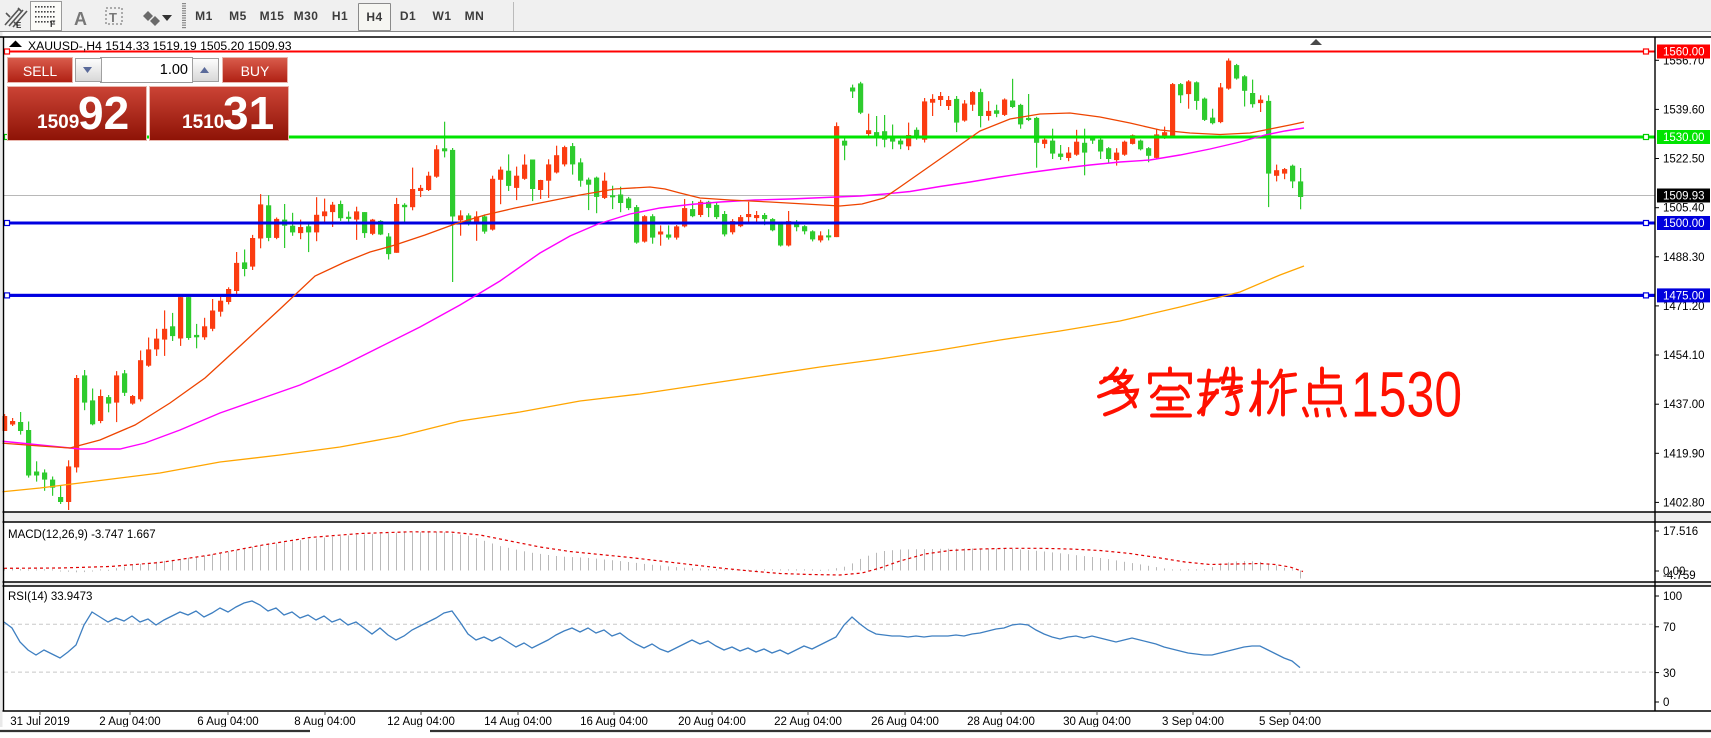 Image resolution: width=1711 pixels, height=738 pixels. I want to click on svg-text: 8 Aug 04:00, so click(324, 722).